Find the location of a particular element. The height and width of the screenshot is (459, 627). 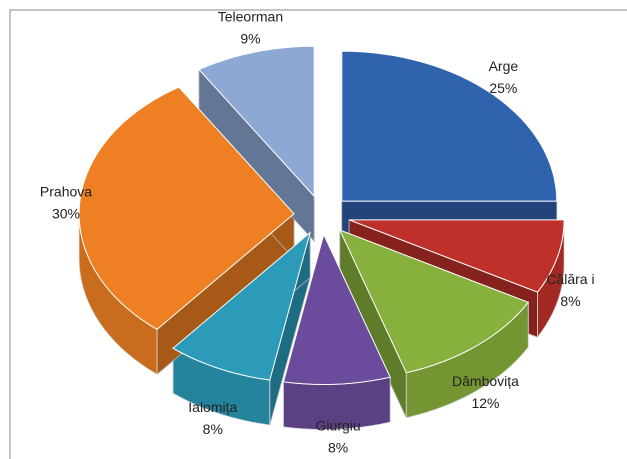

slice-value-label: 30% is located at coordinates (66, 213).